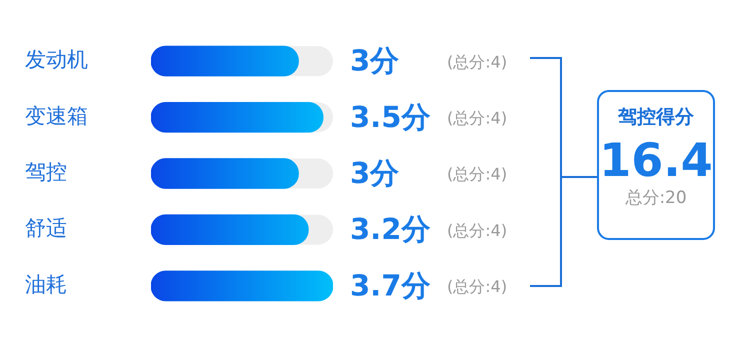  I want to click on y-tick-label: 舒适, so click(46, 228).